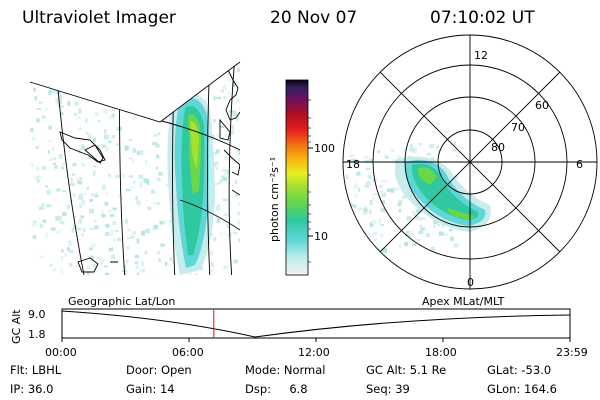 This screenshot has height=400, width=600. I want to click on glat-value: -53.0, so click(536, 370).